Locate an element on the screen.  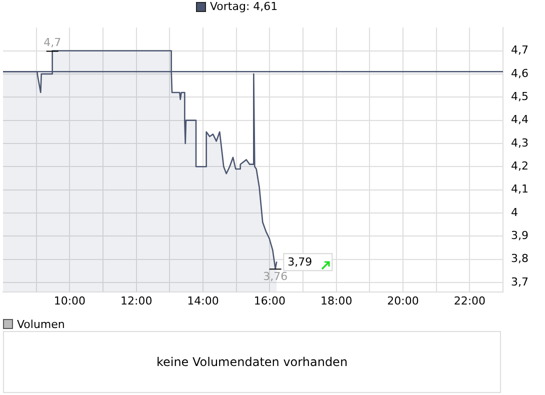
y-tick-label: 4,3 is located at coordinates (519, 143).